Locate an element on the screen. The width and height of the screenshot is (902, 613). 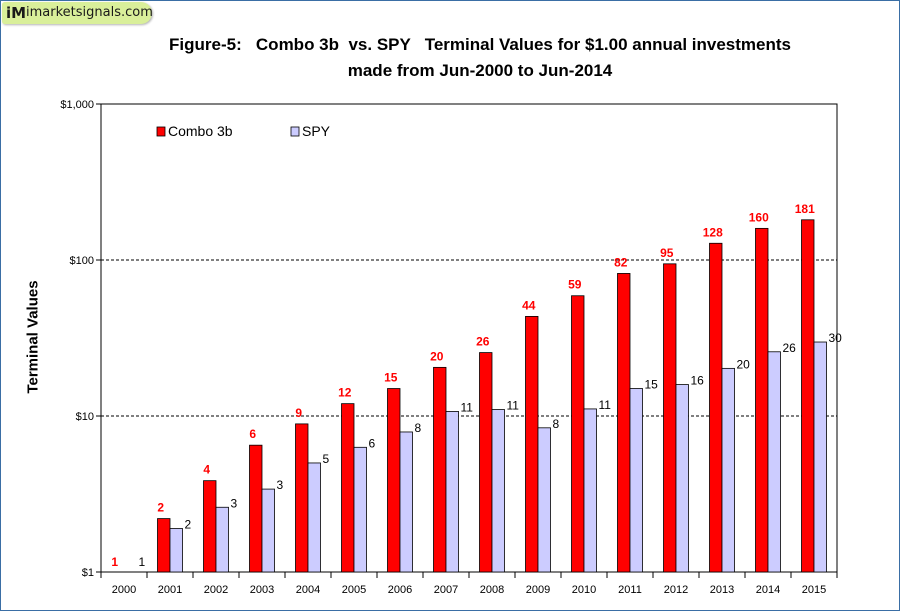
data-label-combo3b: 160 is located at coordinates (759, 217).